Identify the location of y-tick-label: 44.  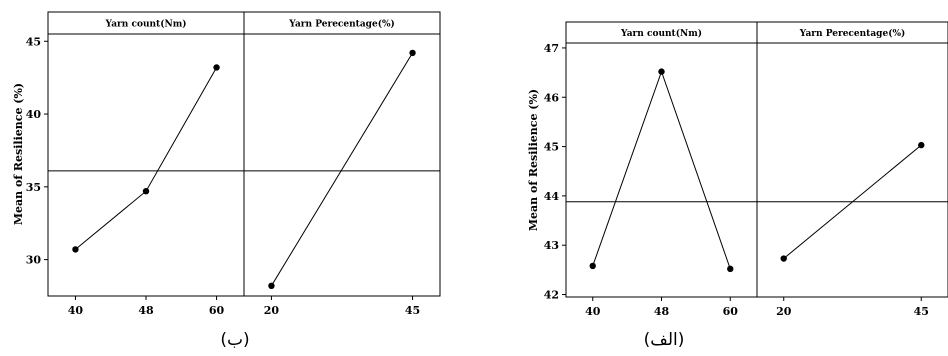
(552, 196).